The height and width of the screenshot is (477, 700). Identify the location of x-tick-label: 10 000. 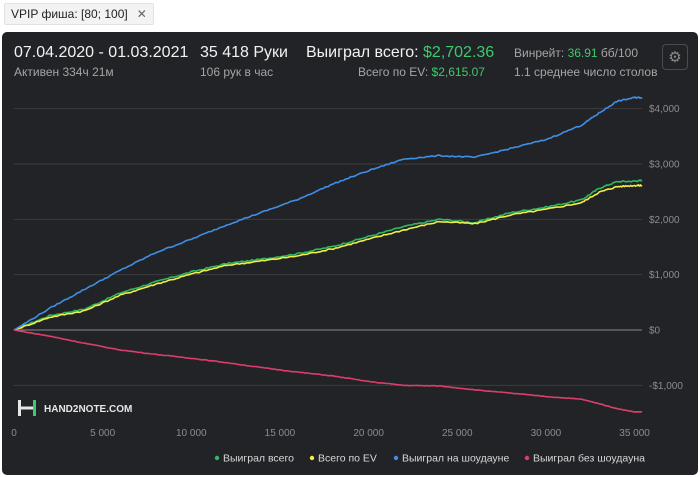
(191, 433).